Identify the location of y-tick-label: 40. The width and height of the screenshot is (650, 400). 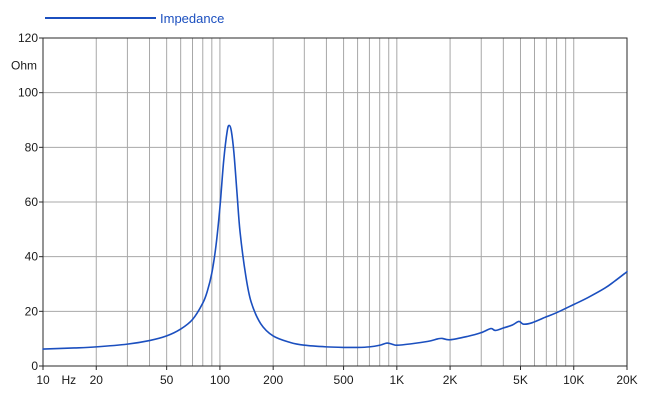
(32, 257).